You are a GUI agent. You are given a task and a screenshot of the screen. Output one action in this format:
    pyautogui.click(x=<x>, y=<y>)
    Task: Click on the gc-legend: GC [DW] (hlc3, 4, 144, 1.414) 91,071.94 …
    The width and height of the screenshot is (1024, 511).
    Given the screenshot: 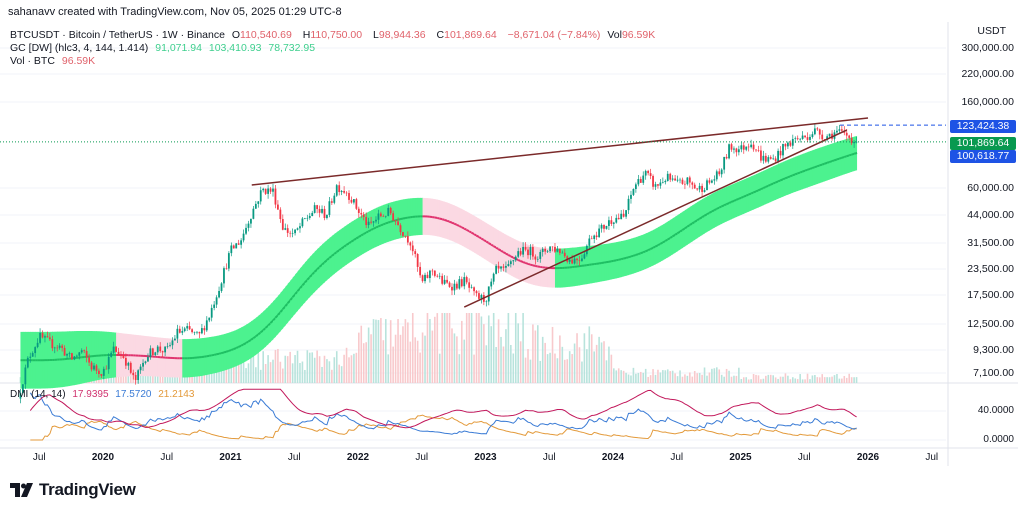 What is the action you would take?
    pyautogui.click(x=164, y=48)
    